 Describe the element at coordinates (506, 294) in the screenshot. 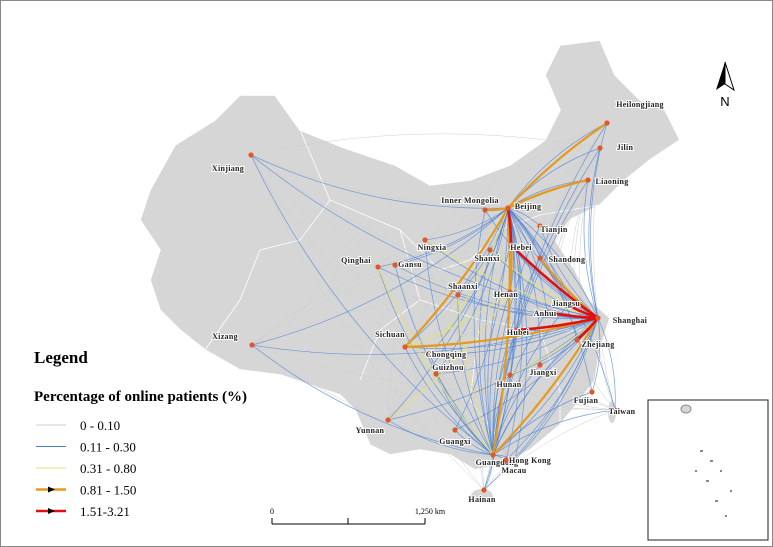

I see `place-label: Henan` at that location.